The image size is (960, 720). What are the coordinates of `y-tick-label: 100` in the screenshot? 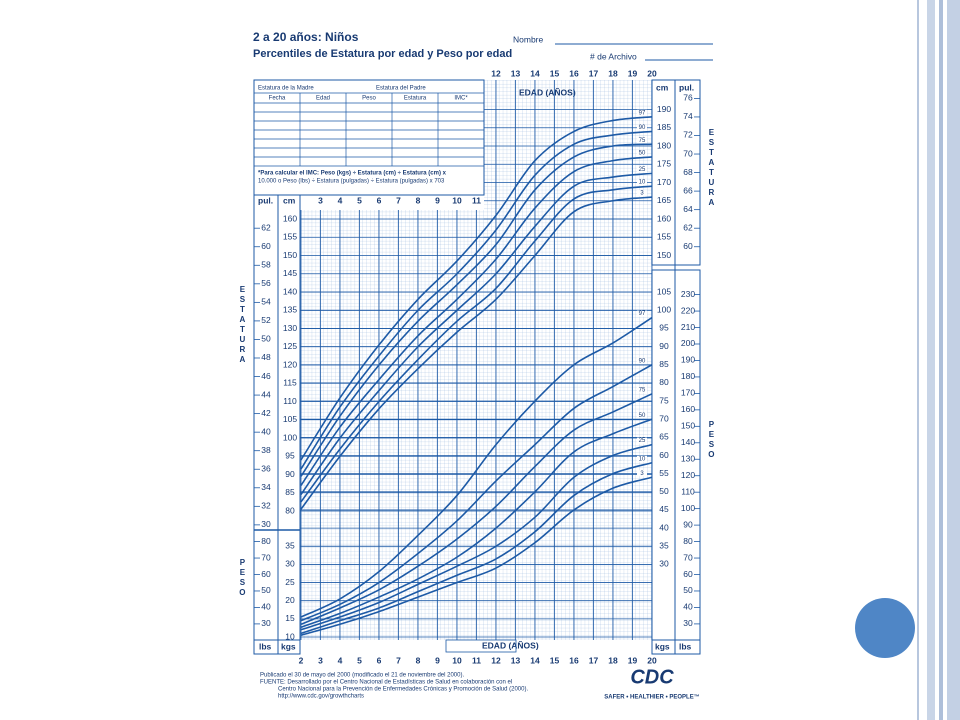 It's located at (664, 310).